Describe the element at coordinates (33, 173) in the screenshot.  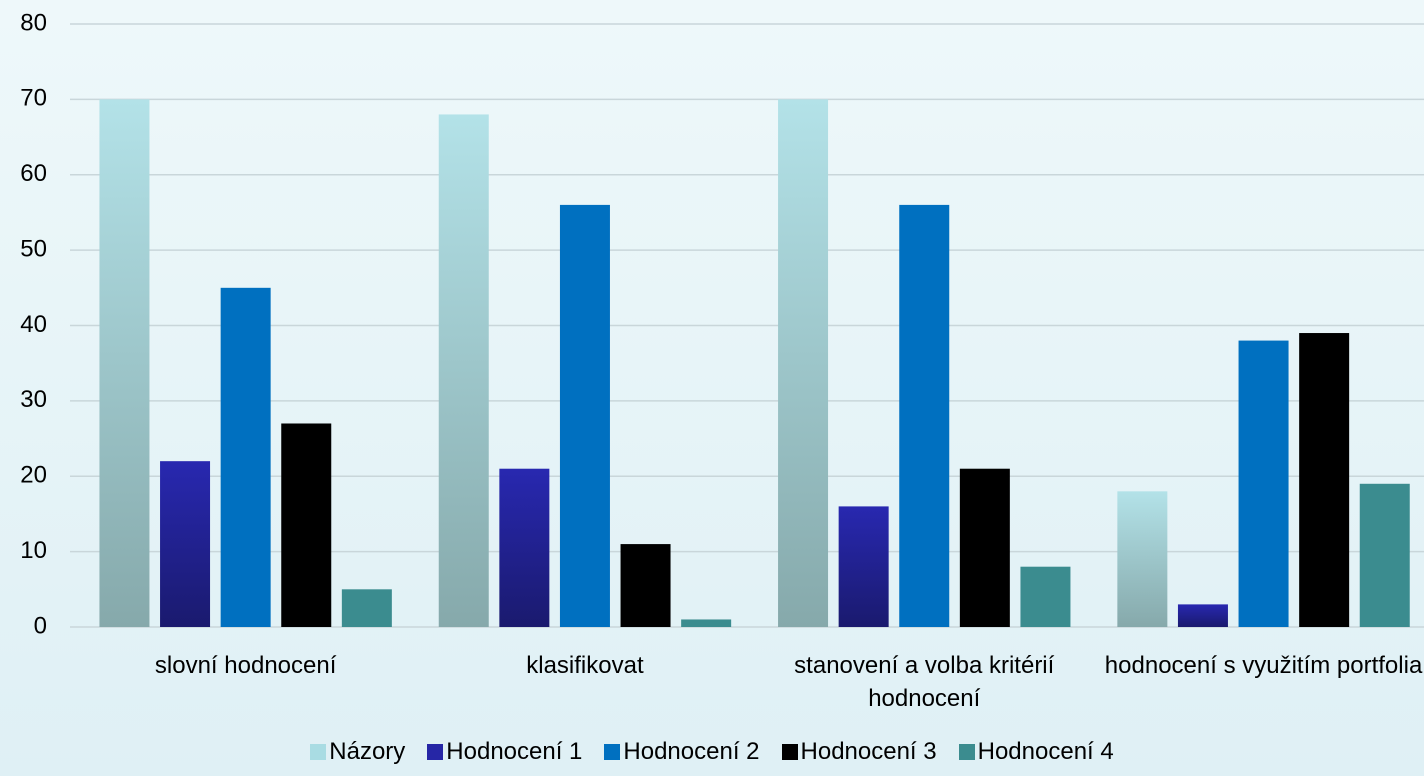
I see `y-tick-label: 60` at that location.